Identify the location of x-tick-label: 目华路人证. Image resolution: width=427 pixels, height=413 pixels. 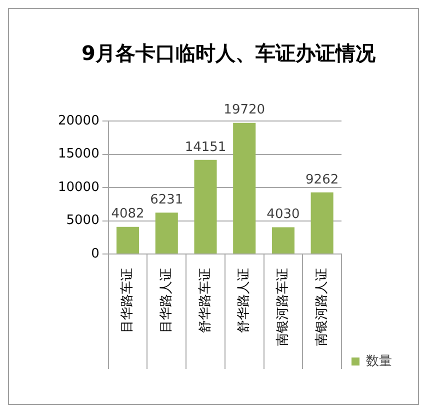
(166, 300).